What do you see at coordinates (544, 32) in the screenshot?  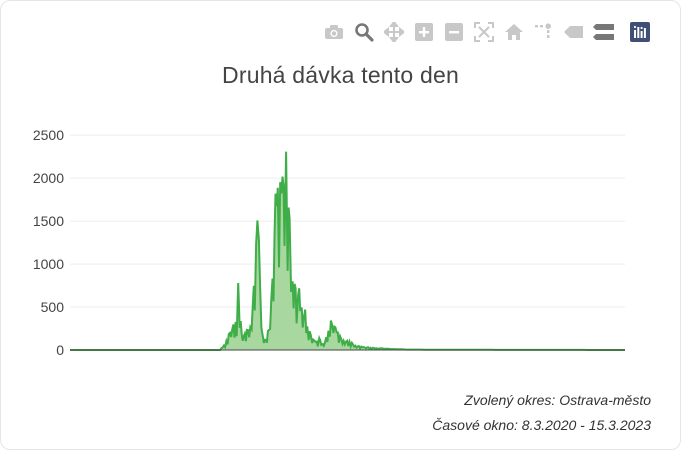 I see `spikelines-icon` at bounding box center [544, 32].